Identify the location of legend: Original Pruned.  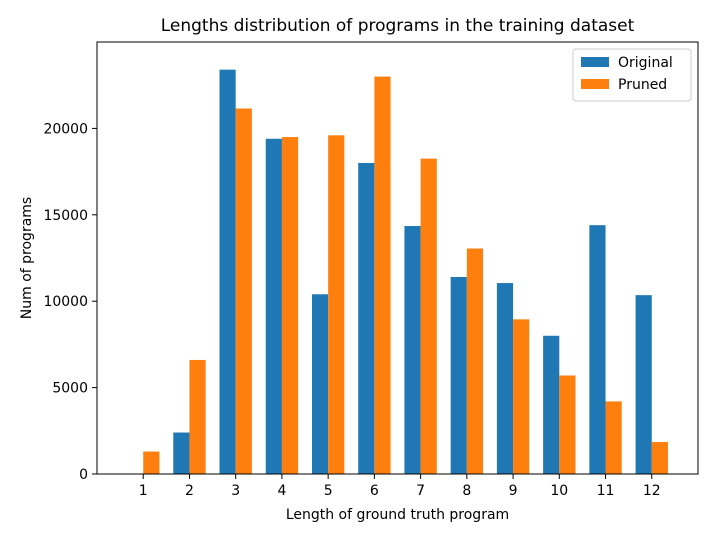
(632, 75).